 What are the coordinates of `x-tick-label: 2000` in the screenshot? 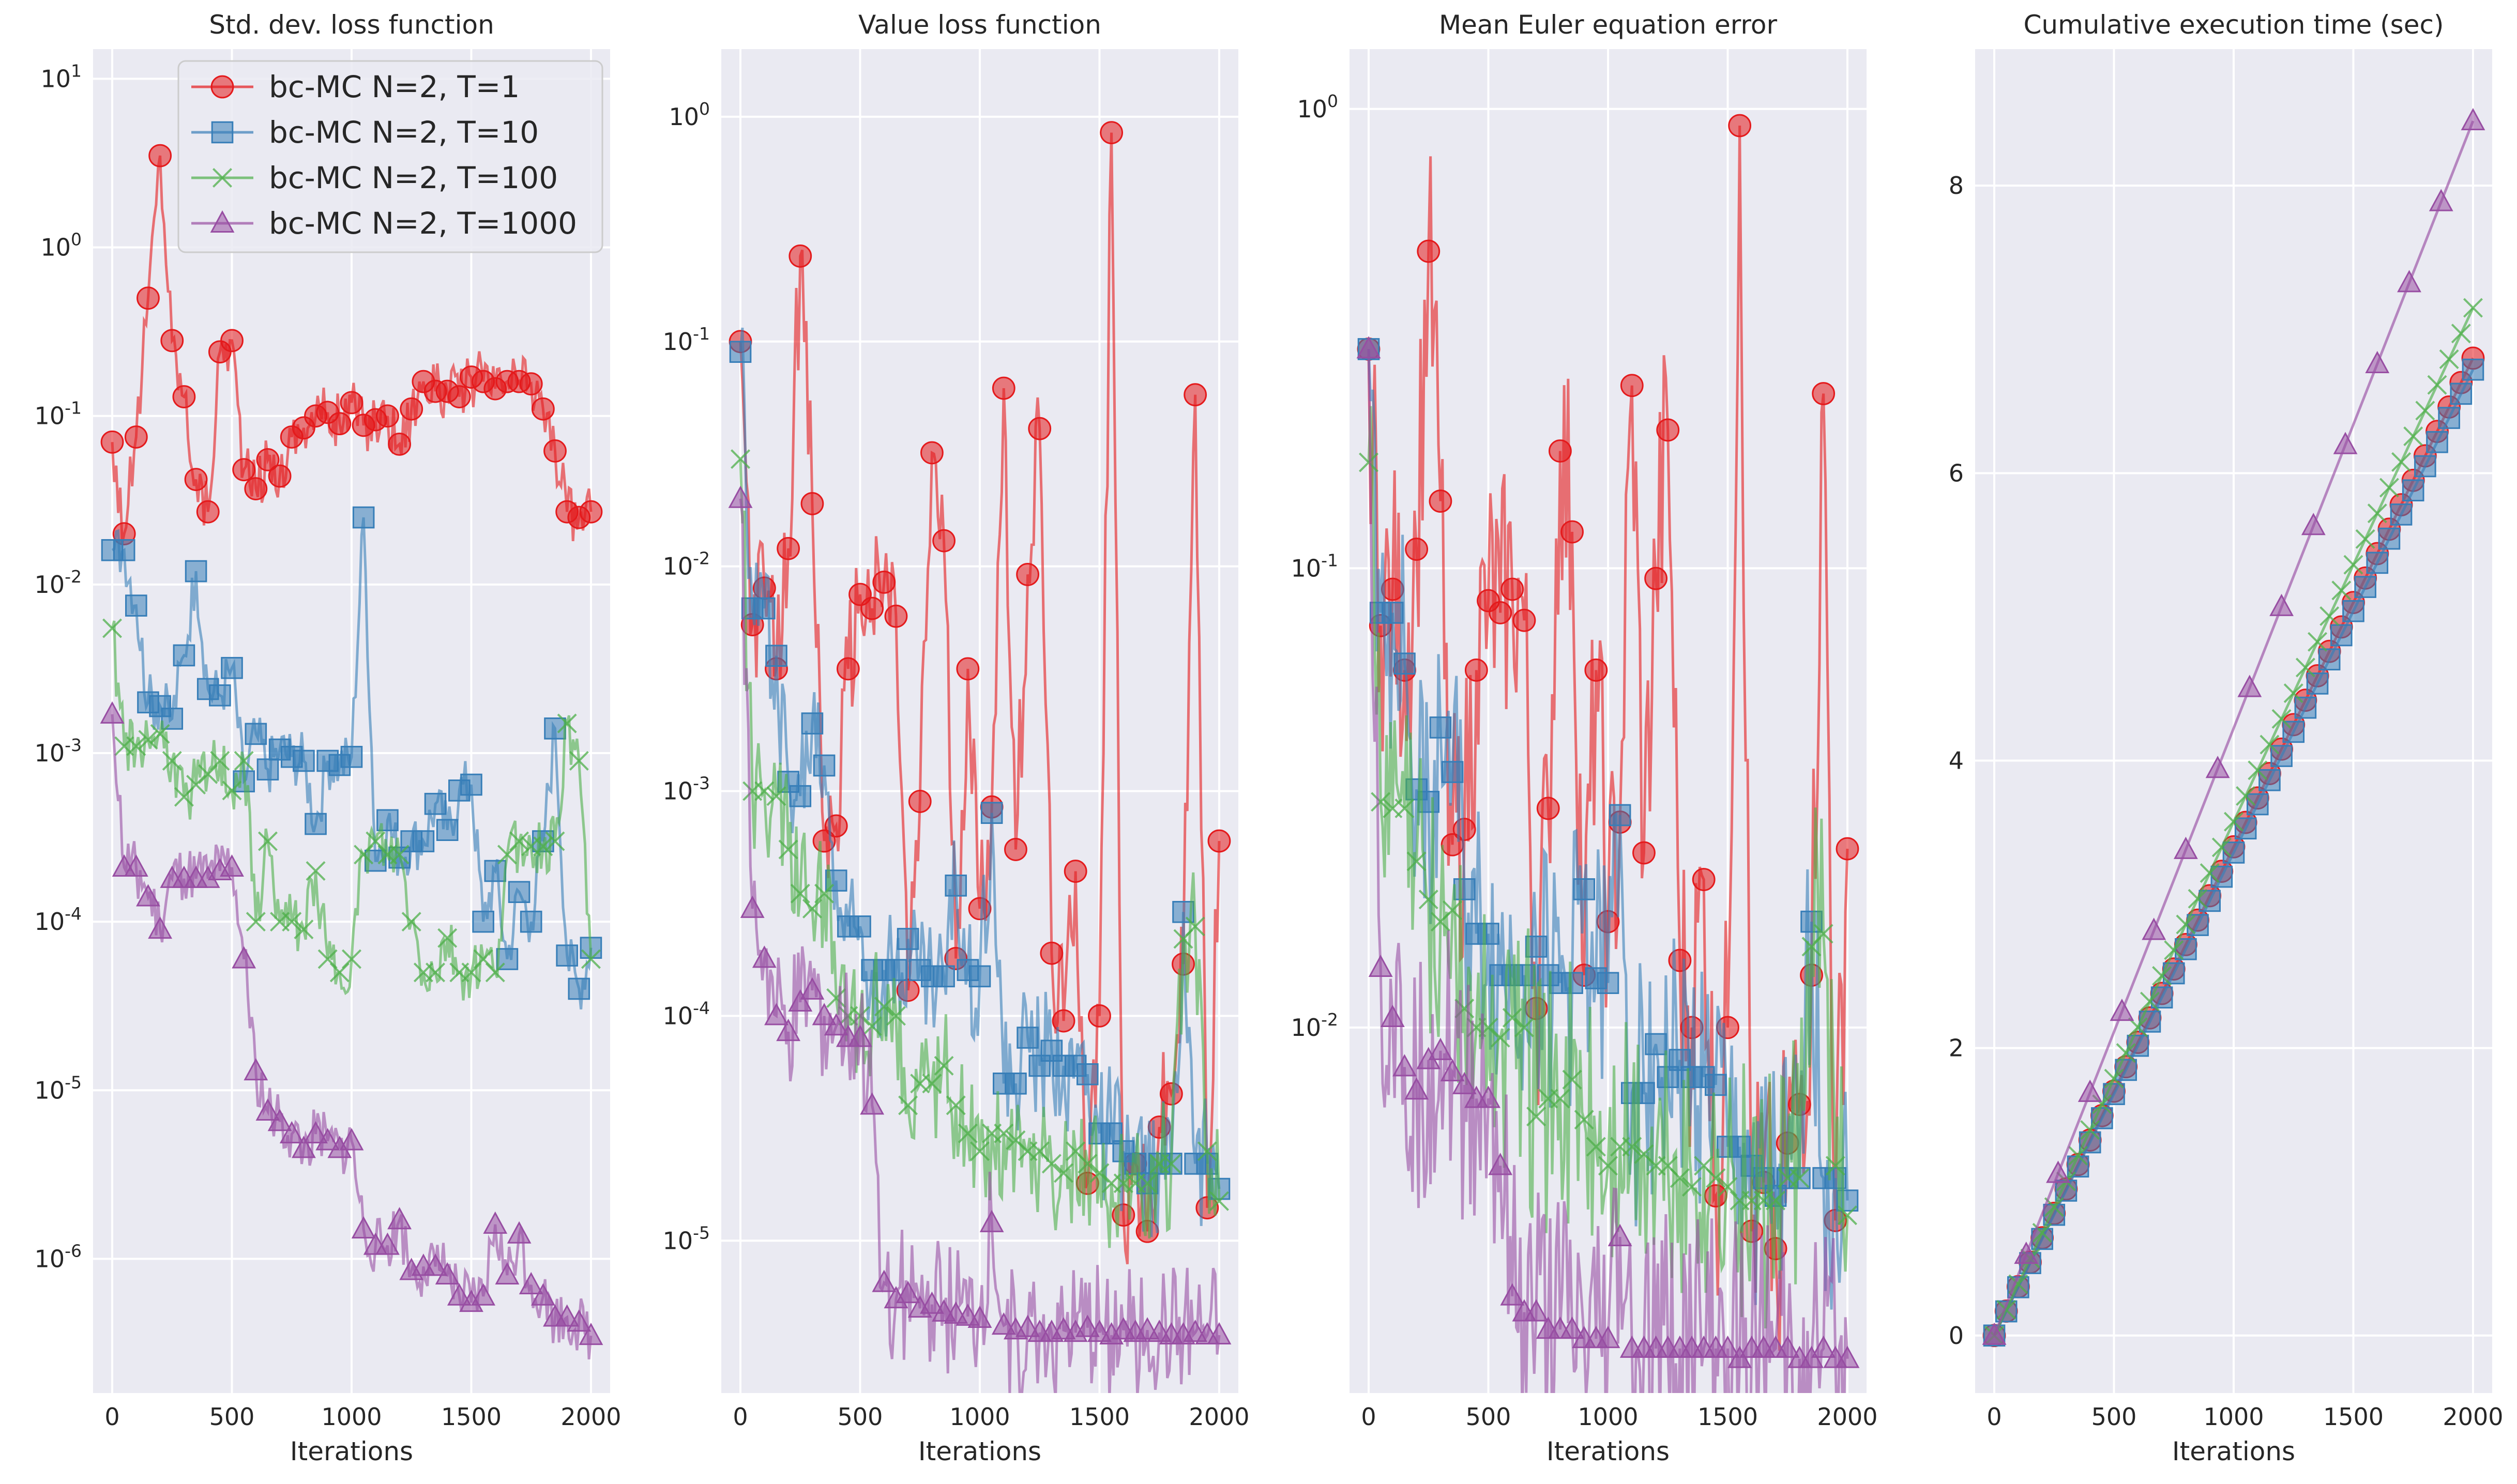 It's located at (590, 1417).